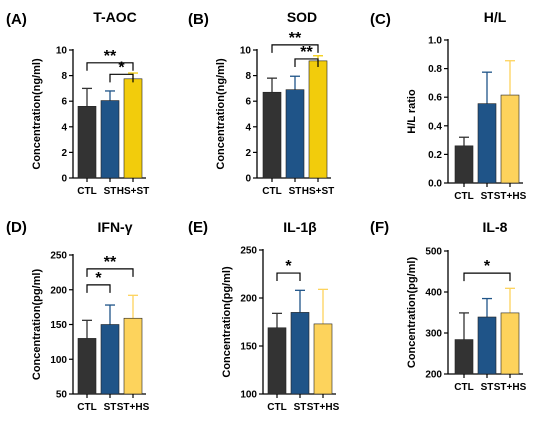 This screenshot has height=422, width=550. What do you see at coordinates (412, 111) in the screenshot?
I see `y-axis-label: H/L ratio` at bounding box center [412, 111].